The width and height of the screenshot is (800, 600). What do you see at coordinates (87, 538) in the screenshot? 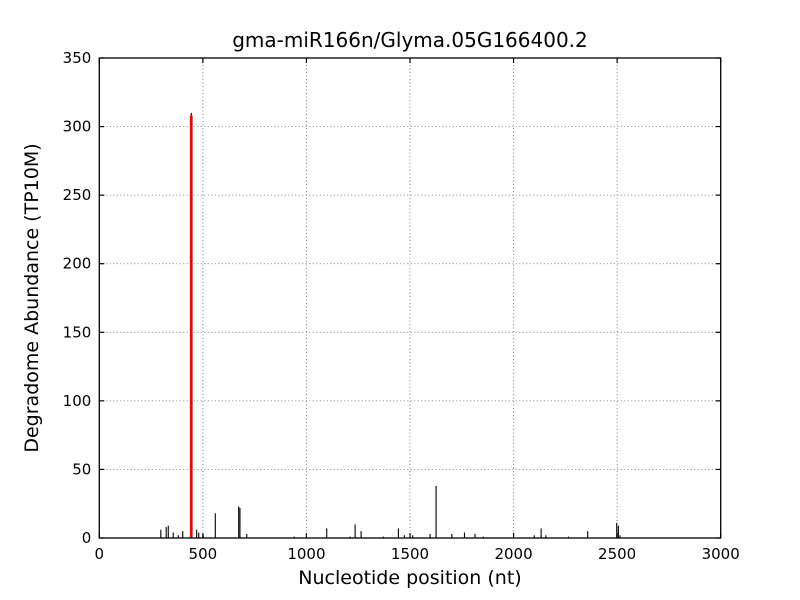
I see `y-tick-label: 0` at bounding box center [87, 538].